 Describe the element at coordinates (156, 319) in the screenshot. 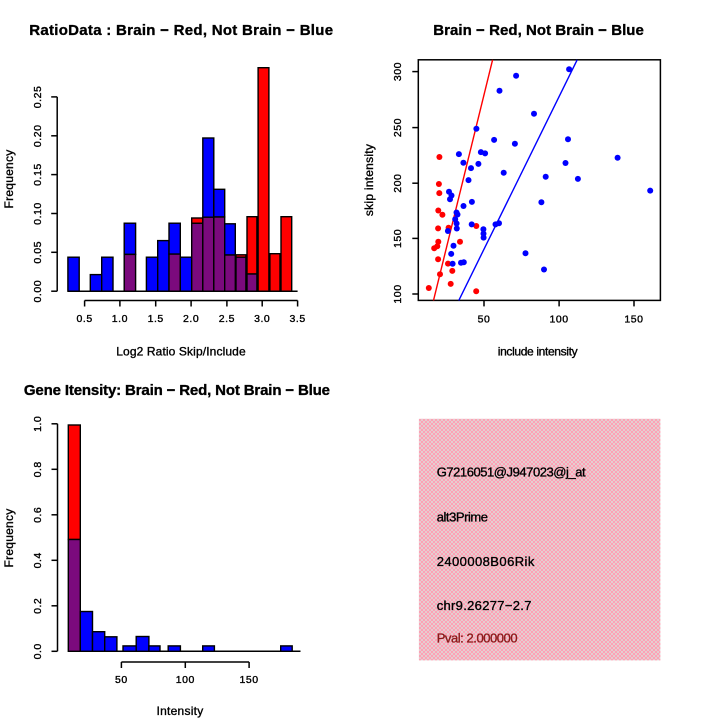

I see `svg-text: 1.5` at that location.